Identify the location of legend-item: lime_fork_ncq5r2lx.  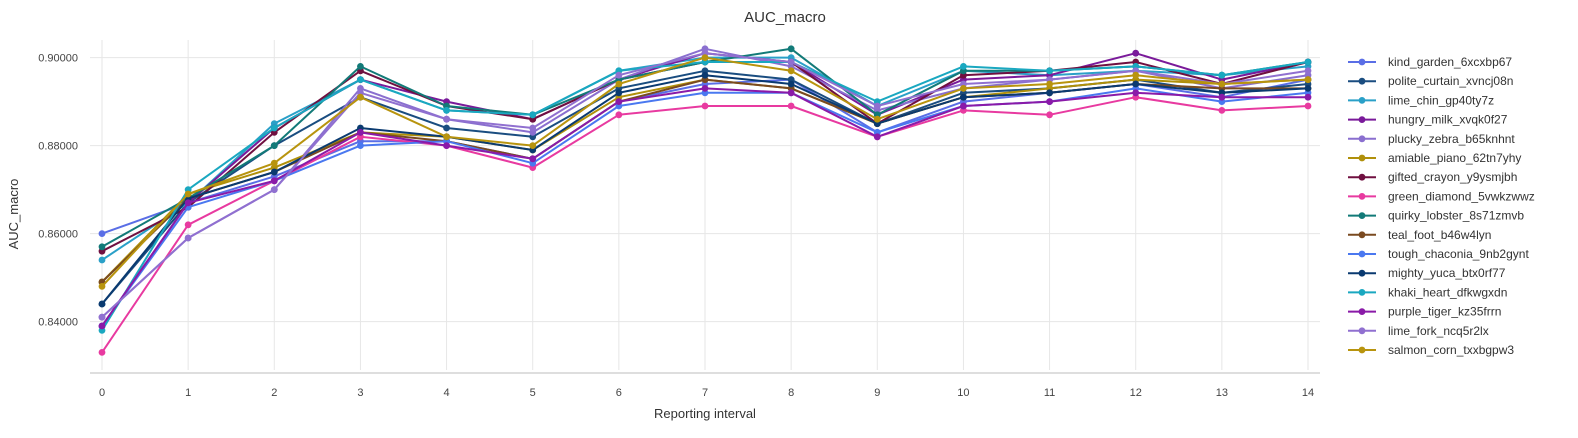
(1418, 331).